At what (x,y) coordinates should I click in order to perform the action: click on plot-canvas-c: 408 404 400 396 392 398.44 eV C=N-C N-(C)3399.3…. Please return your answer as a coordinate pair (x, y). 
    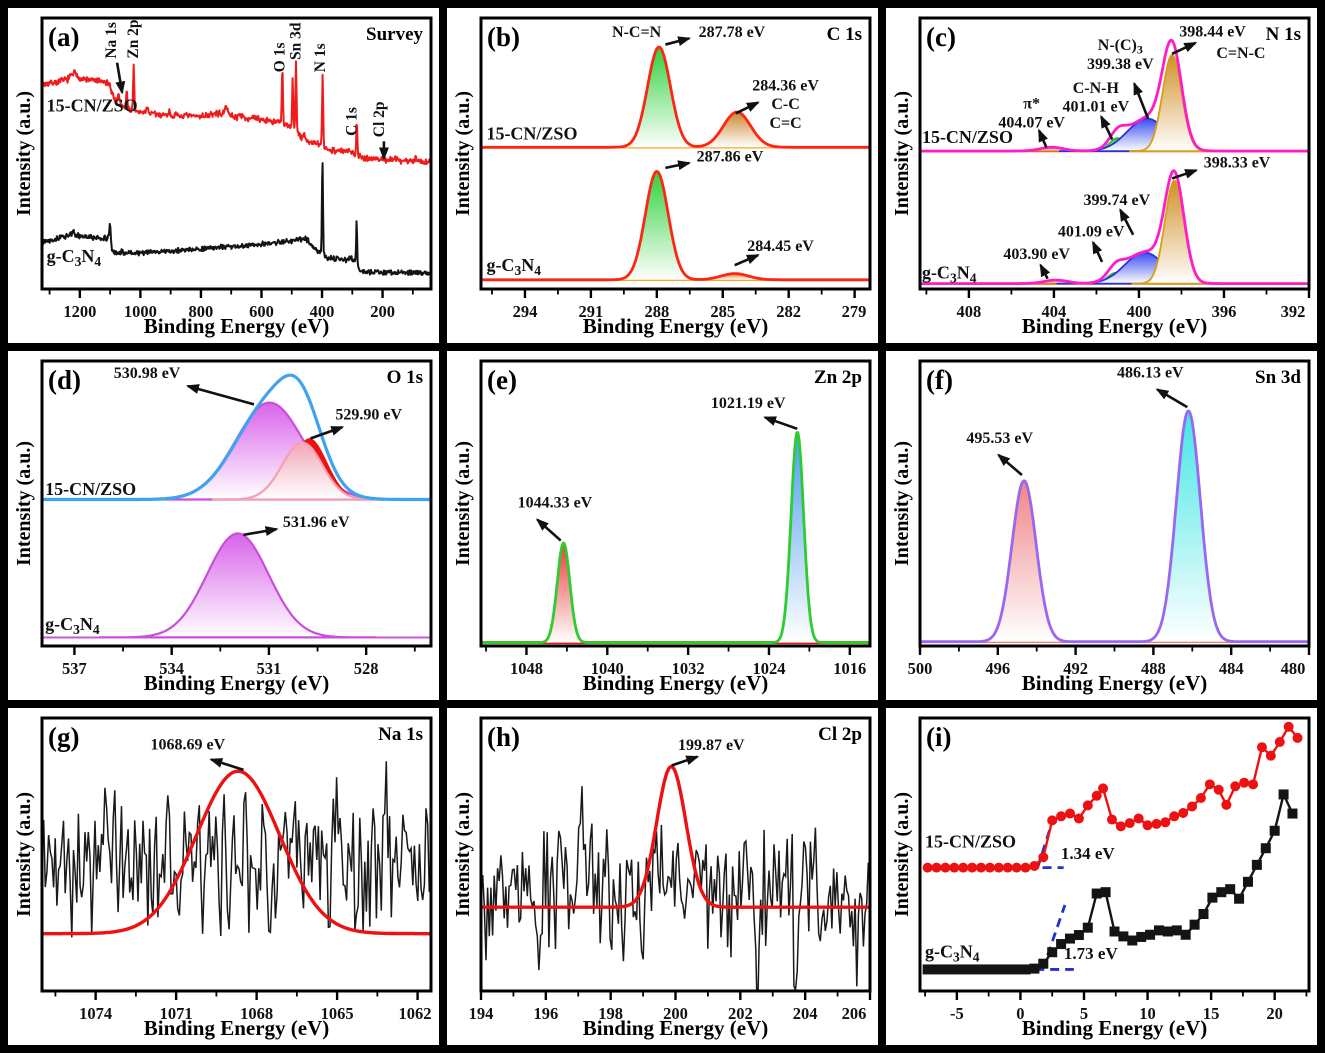
    Looking at the image, I should click on (1114, 168).